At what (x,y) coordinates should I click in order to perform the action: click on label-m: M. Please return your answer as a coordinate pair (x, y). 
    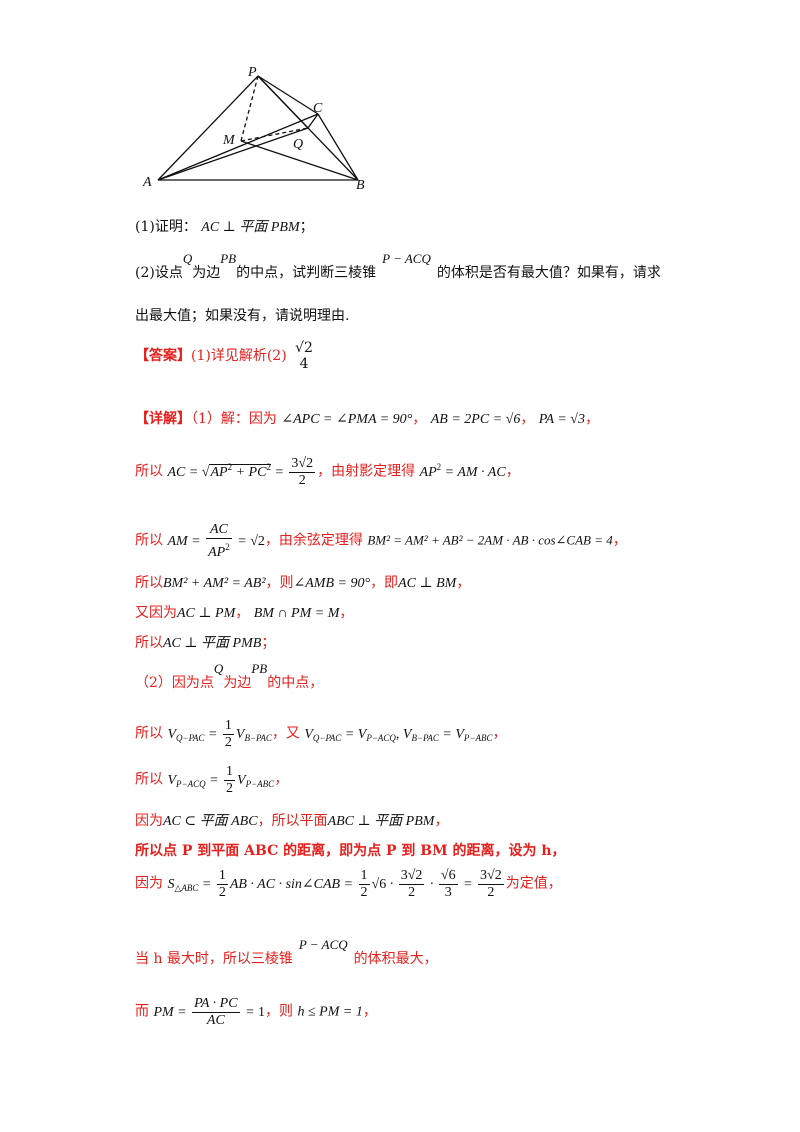
    Looking at the image, I should click on (229, 140).